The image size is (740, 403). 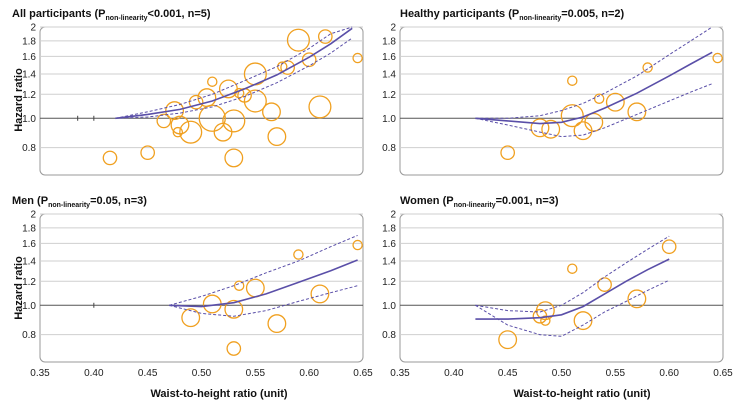 What do you see at coordinates (592, 14) in the screenshot?
I see `panel-title-rest: =0.005, n=2)` at bounding box center [592, 14].